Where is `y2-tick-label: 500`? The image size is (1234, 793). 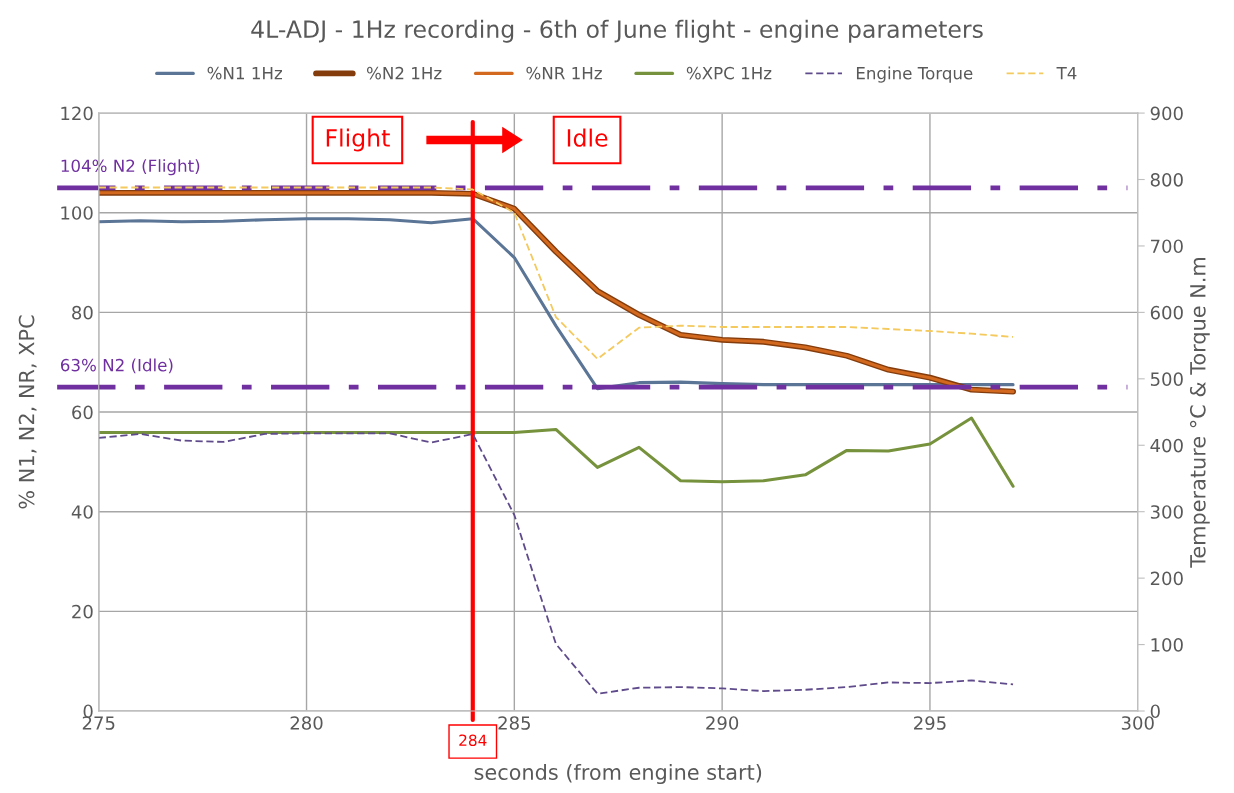
y2-tick-label: 500 is located at coordinates (1166, 379).